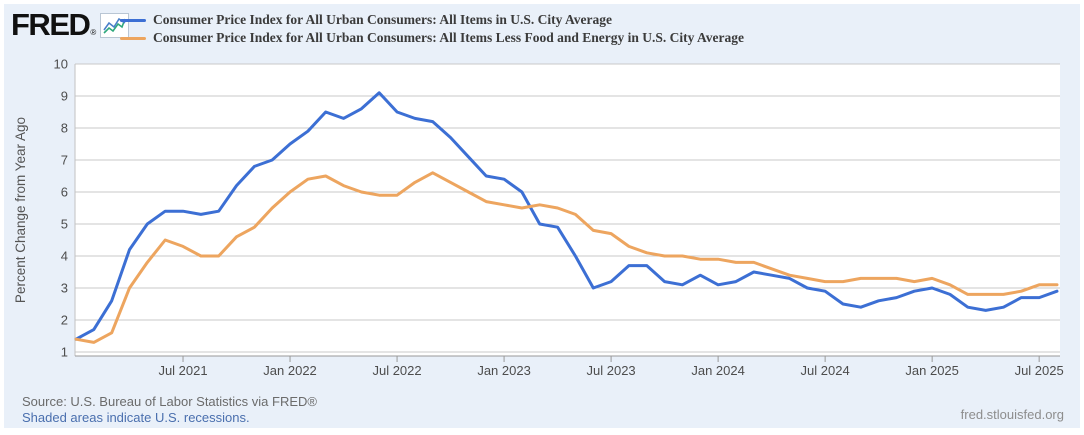 The image size is (1084, 435). Describe the element at coordinates (1012, 414) in the screenshot. I see `fred-site-link: fred.stlouisfed.org` at that location.